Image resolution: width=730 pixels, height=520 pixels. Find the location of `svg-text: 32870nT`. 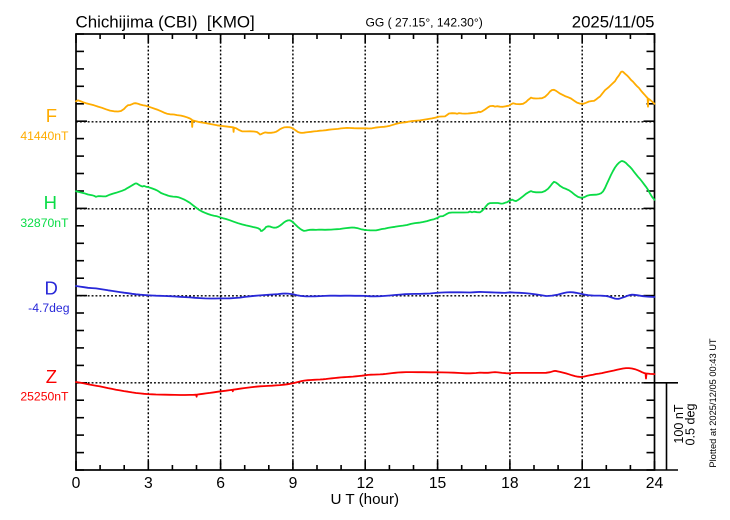

svg-text: 32870nT is located at coordinates (44, 223).